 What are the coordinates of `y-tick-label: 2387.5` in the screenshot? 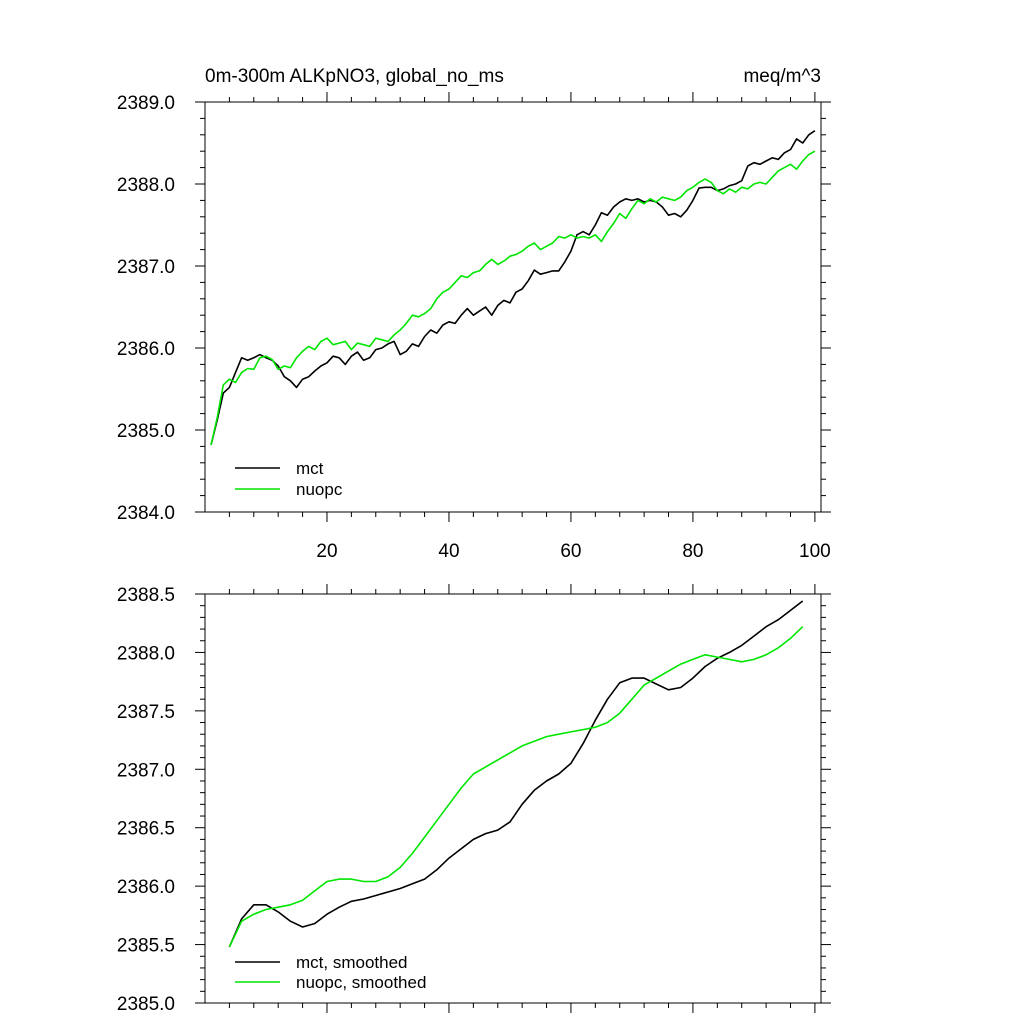 It's located at (146, 712).